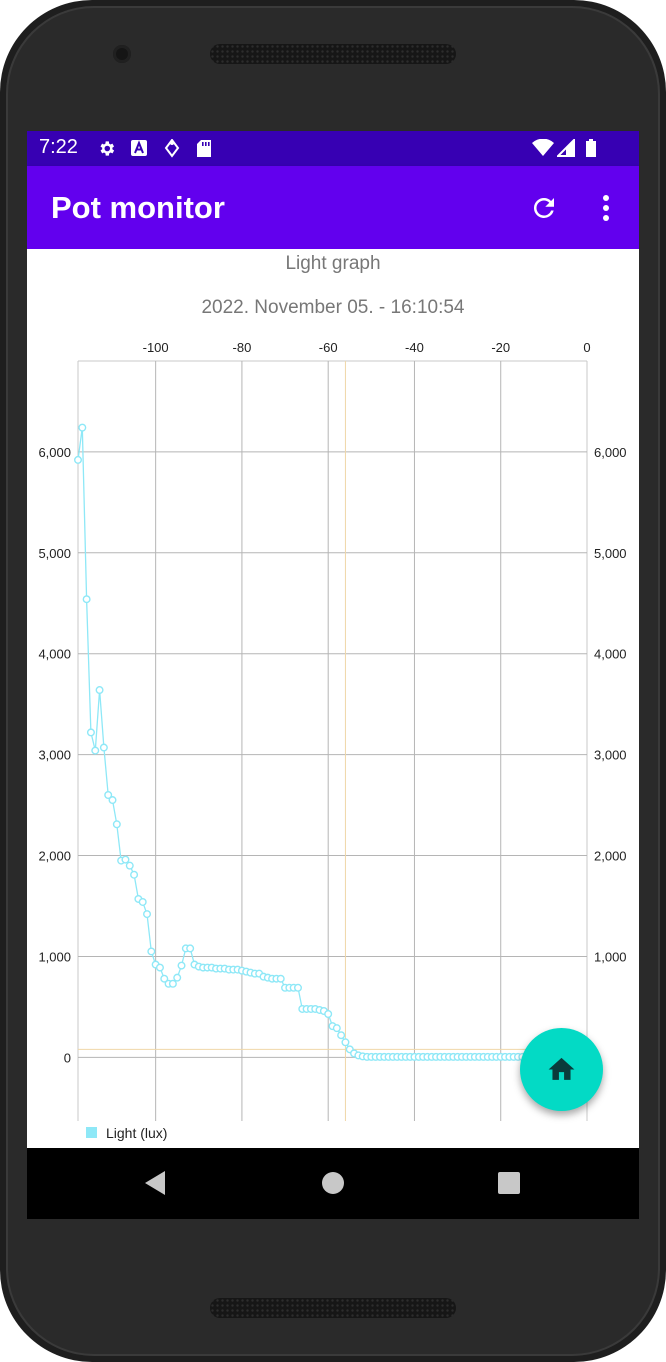  Describe the element at coordinates (610, 553) in the screenshot. I see `y-tick-label-right: 5,000` at that location.